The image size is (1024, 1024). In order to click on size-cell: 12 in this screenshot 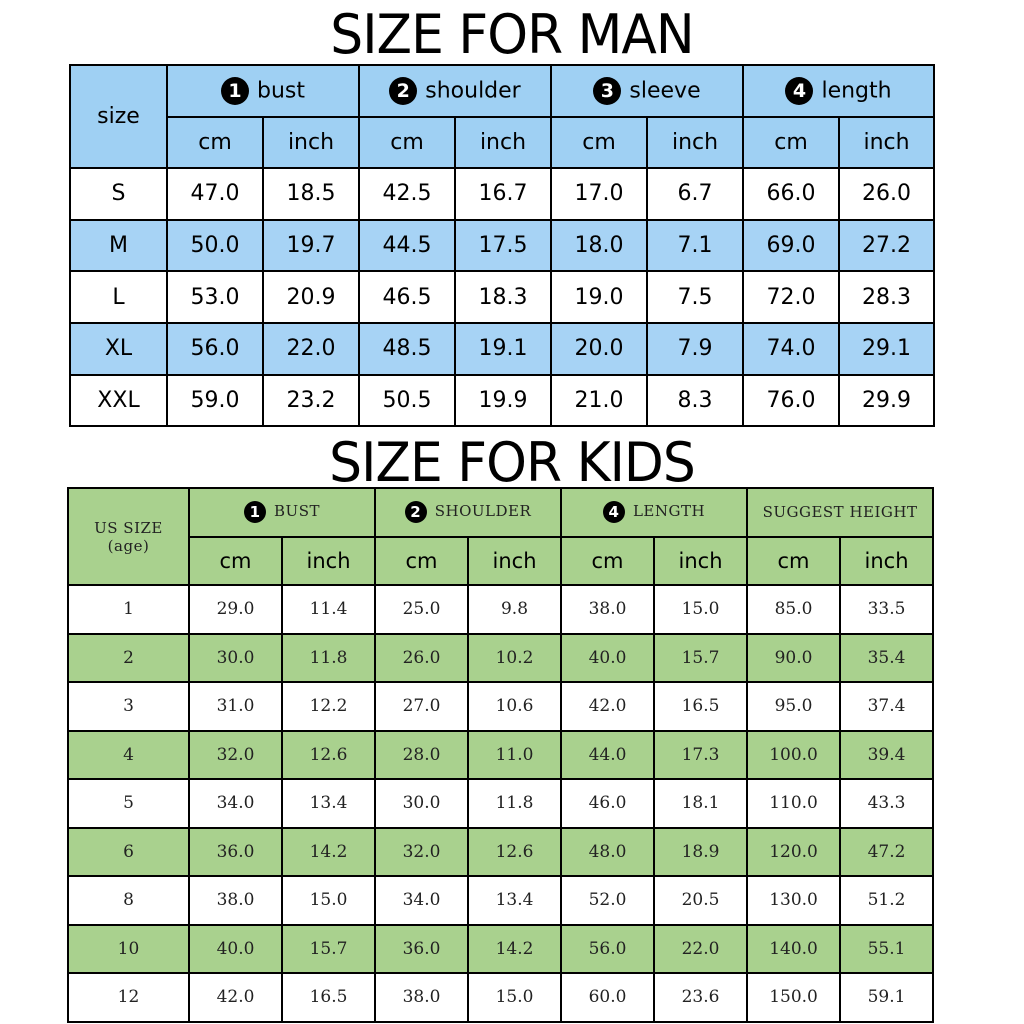, I will do `click(128, 997)`.